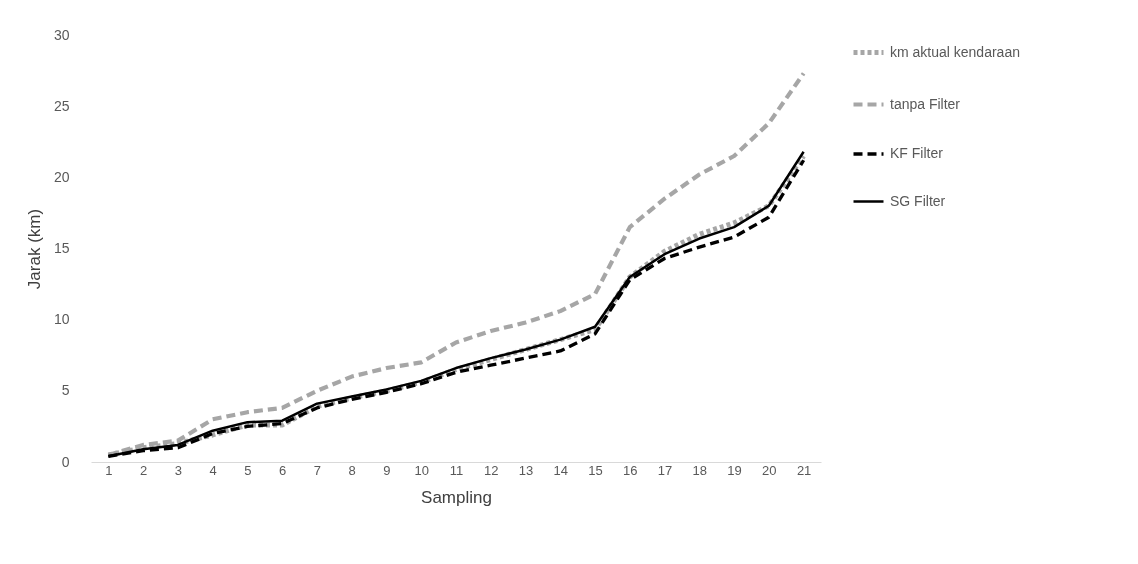 The width and height of the screenshot is (1138, 564). Describe the element at coordinates (248, 470) in the screenshot. I see `x-tick-label: 5` at that location.